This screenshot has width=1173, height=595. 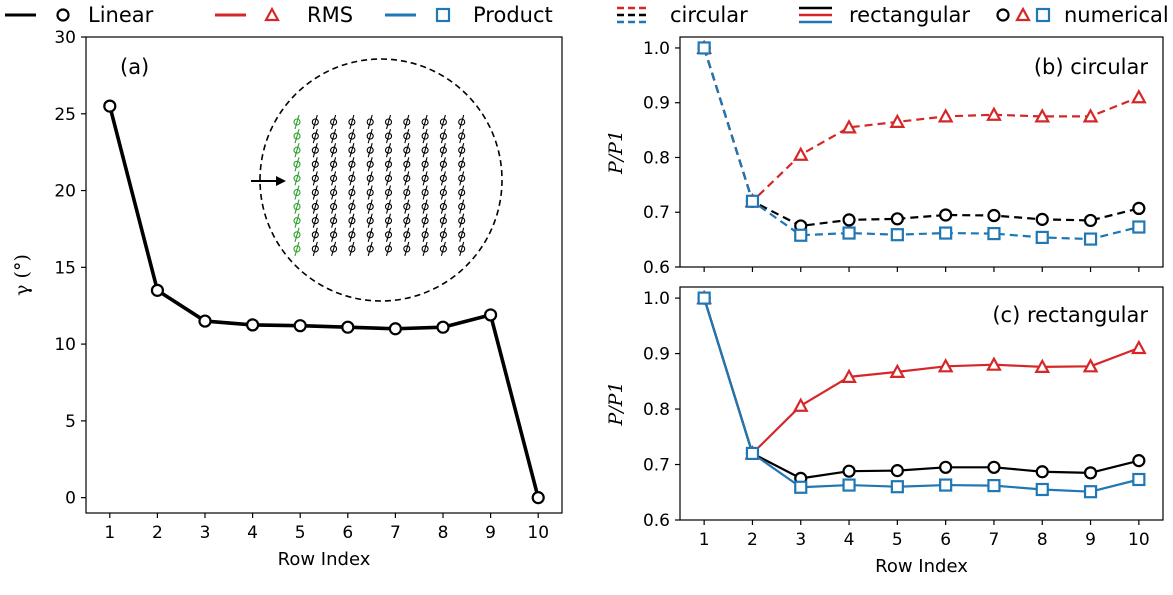 What do you see at coordinates (656, 299) in the screenshot?
I see `y-tick-label: 1.0` at bounding box center [656, 299].